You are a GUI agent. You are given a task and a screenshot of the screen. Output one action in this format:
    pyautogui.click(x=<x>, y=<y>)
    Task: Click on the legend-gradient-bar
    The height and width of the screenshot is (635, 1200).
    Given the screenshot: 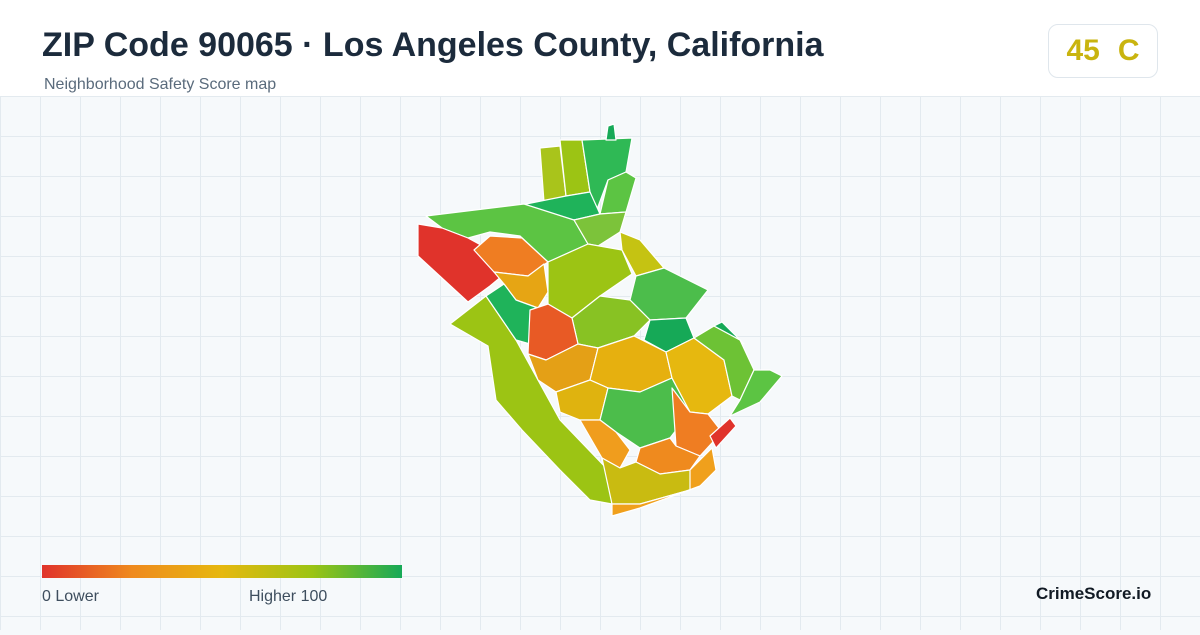 What is the action you would take?
    pyautogui.click(x=222, y=571)
    